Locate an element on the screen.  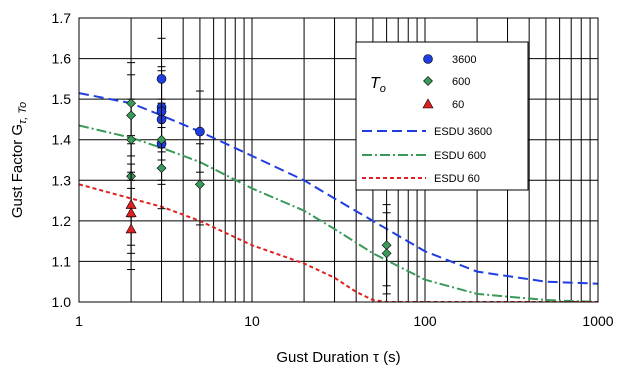
x-axis-title: Gust Duration τ (s) is located at coordinates (338, 357).